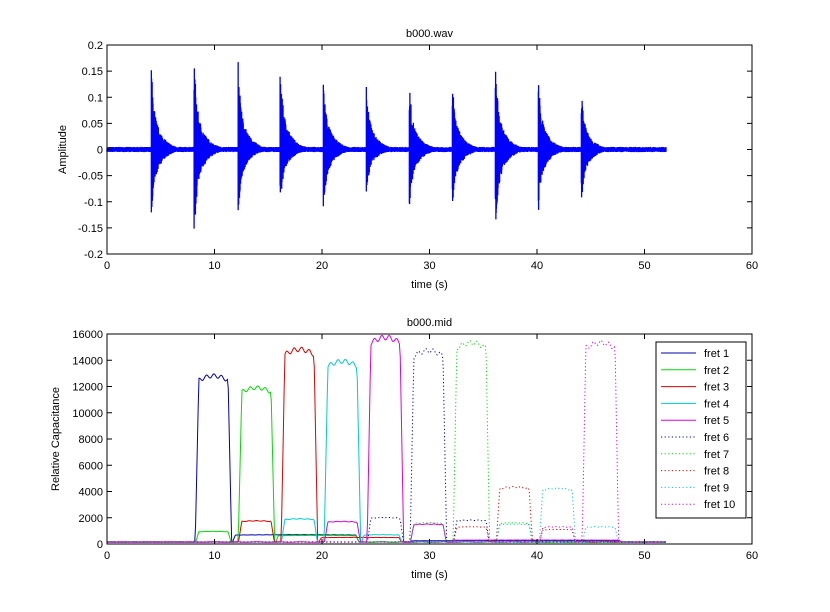 Image resolution: width=830 pixels, height=612 pixels. I want to click on capacitance-y-axis-label: Relative Capacitance, so click(56, 439).